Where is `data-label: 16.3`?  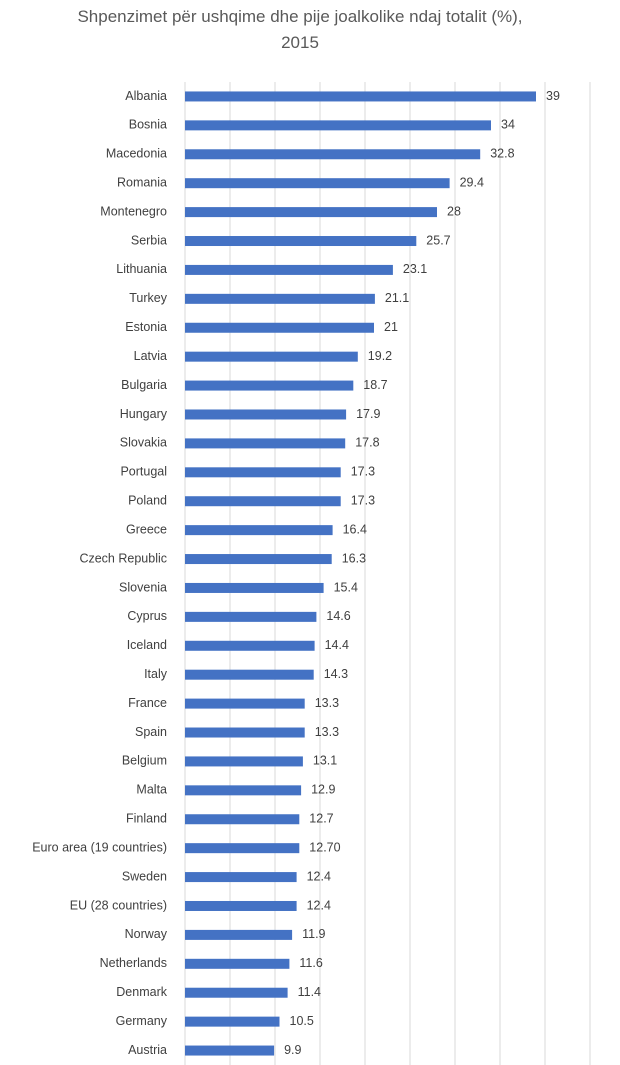 data-label: 16.3 is located at coordinates (354, 558).